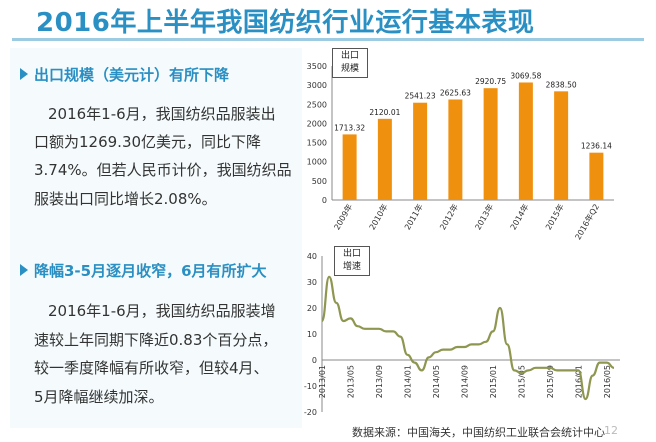  I want to click on bar-x-tick-label: 2010年, so click(378, 217).